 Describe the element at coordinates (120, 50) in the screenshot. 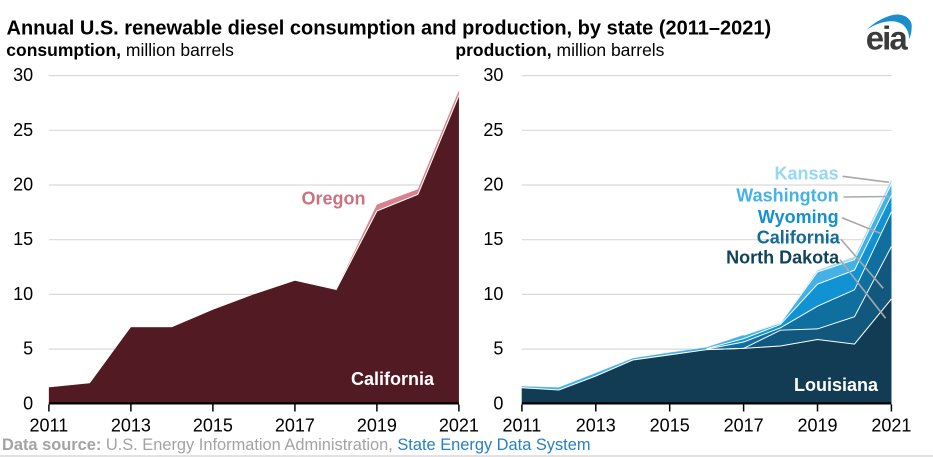

I see `svg-text: consumption, million barrels` at that location.